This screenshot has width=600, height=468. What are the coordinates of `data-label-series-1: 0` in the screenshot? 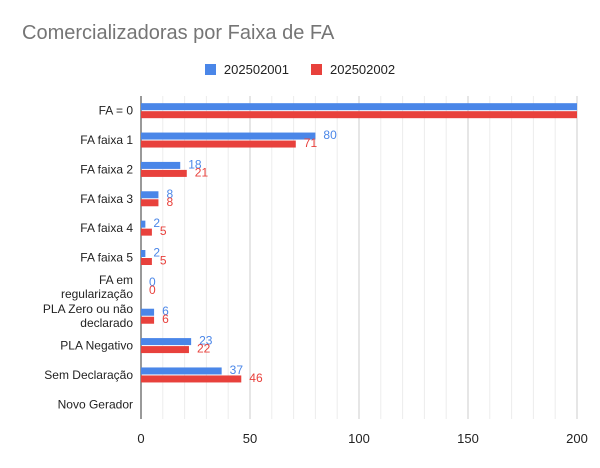 It's located at (152, 282).